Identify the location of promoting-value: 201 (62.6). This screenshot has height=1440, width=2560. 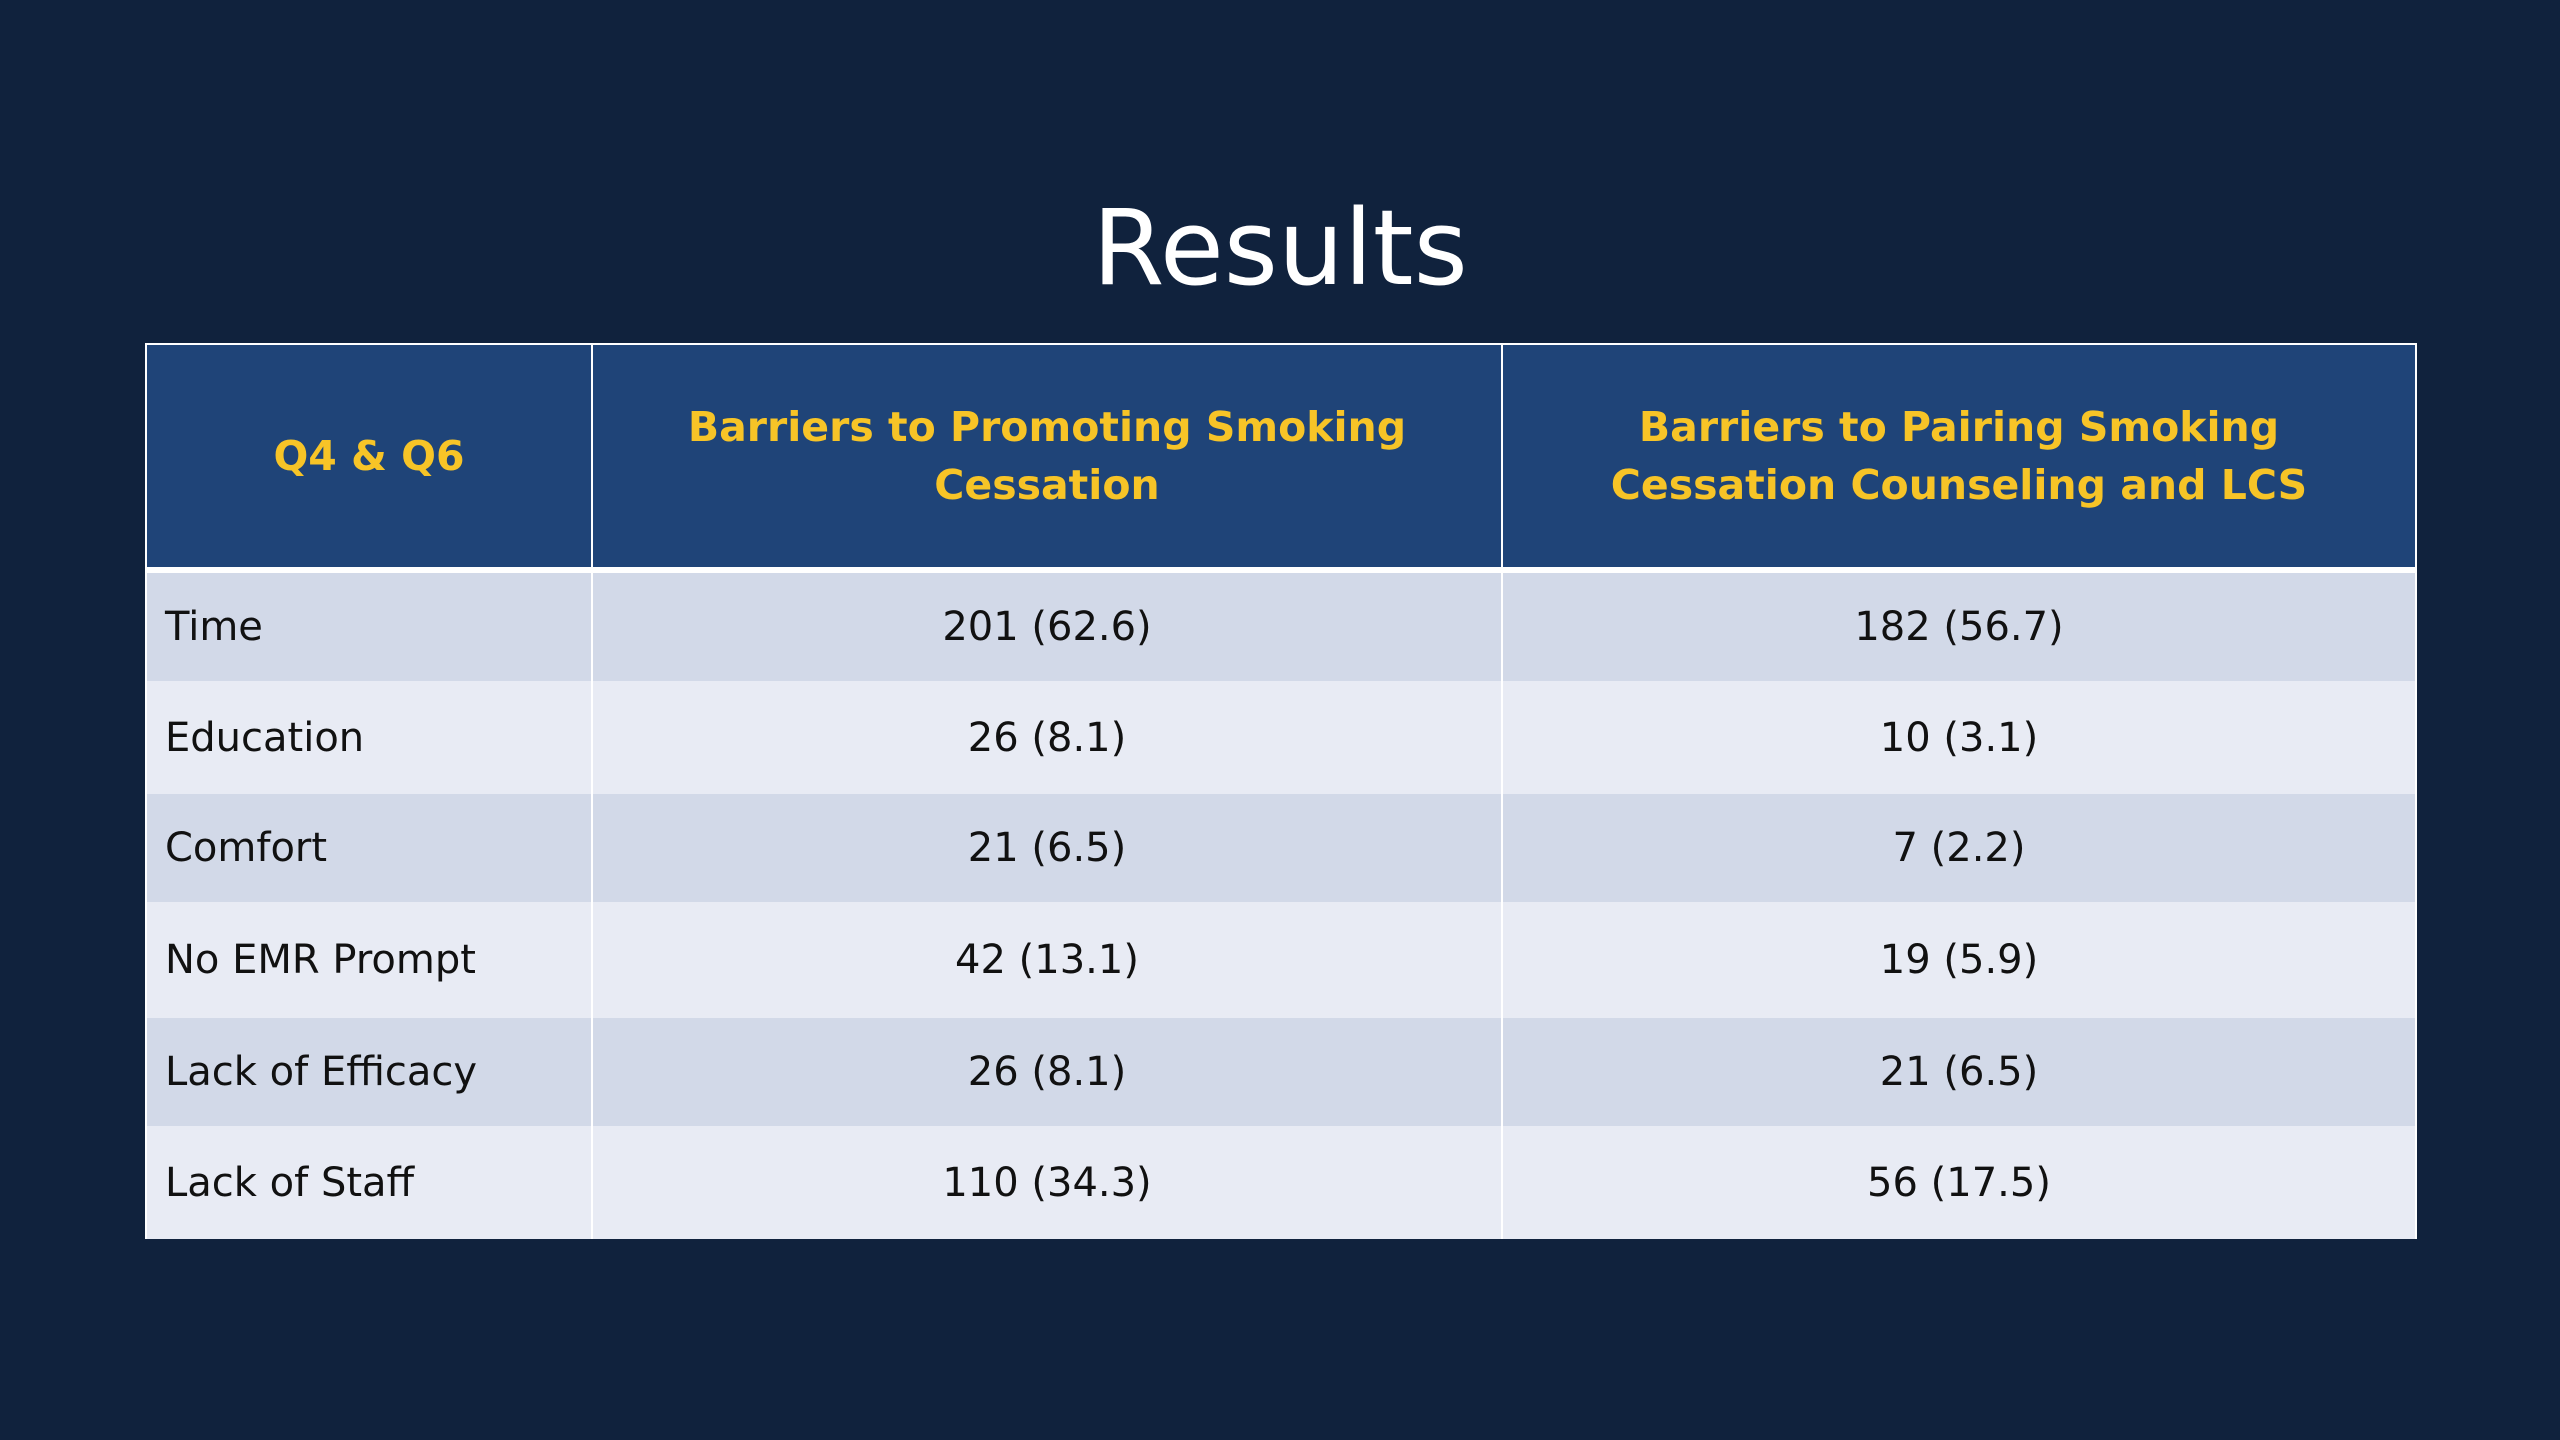
(1047, 625).